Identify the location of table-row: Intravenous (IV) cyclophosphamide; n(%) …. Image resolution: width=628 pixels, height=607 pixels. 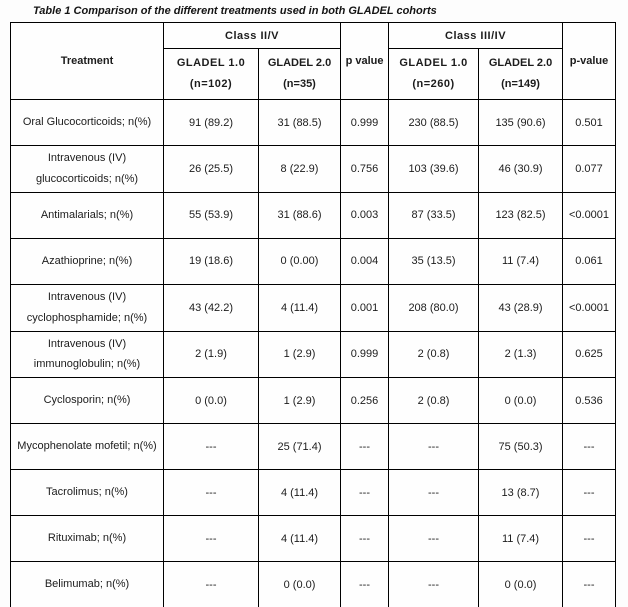
(313, 307).